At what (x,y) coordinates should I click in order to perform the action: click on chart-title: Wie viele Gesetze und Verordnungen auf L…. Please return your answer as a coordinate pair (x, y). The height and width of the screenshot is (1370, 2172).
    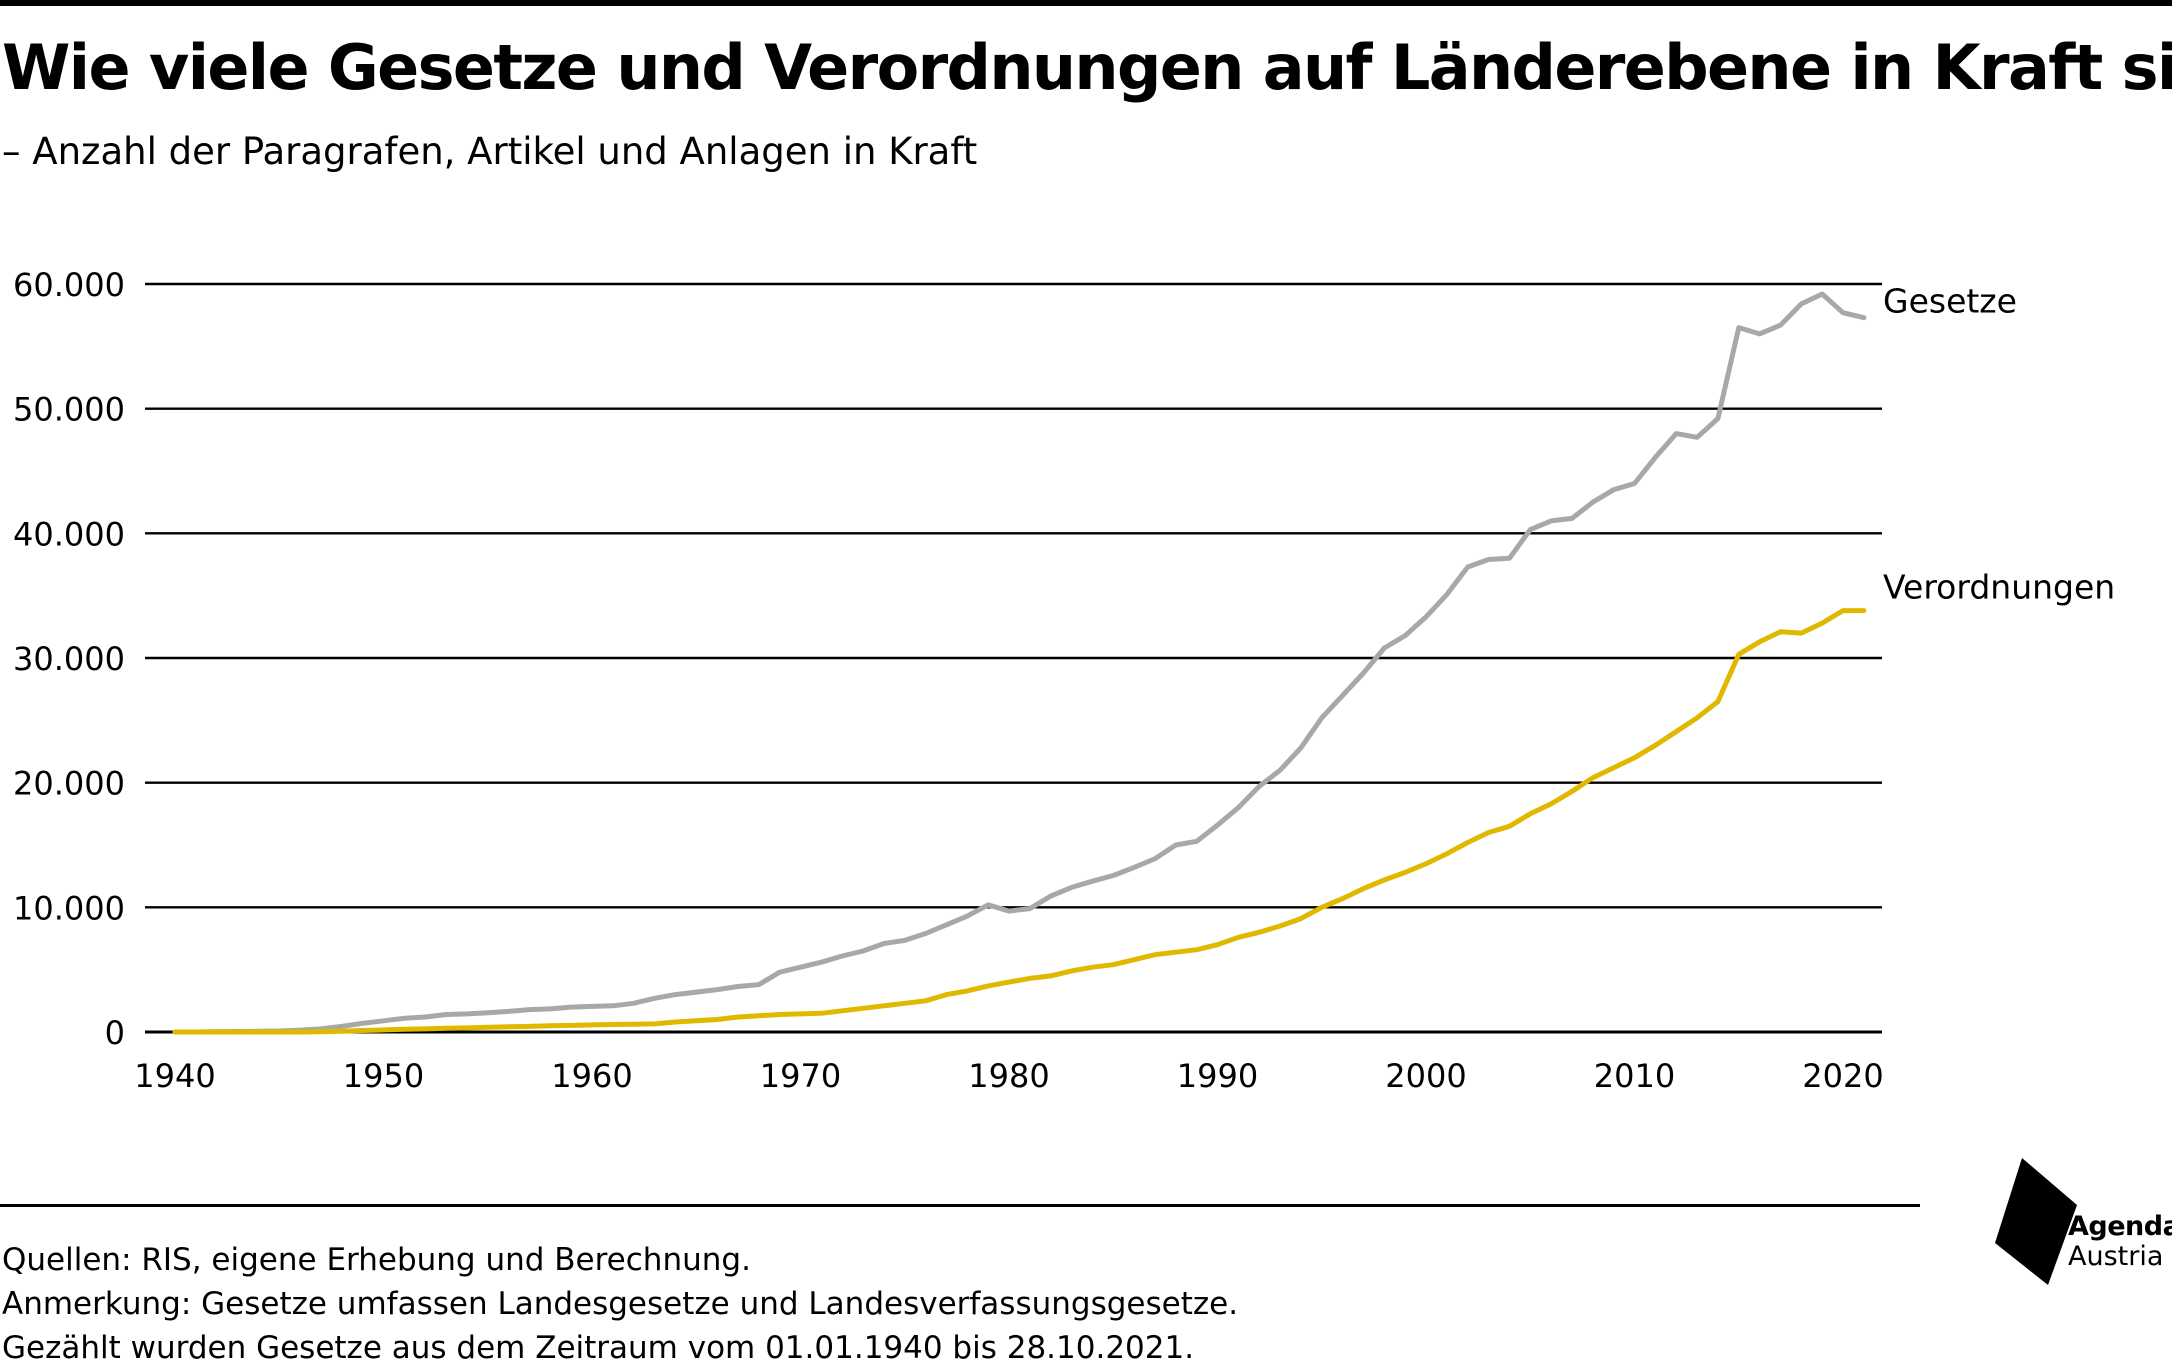
    Looking at the image, I should click on (1087, 67).